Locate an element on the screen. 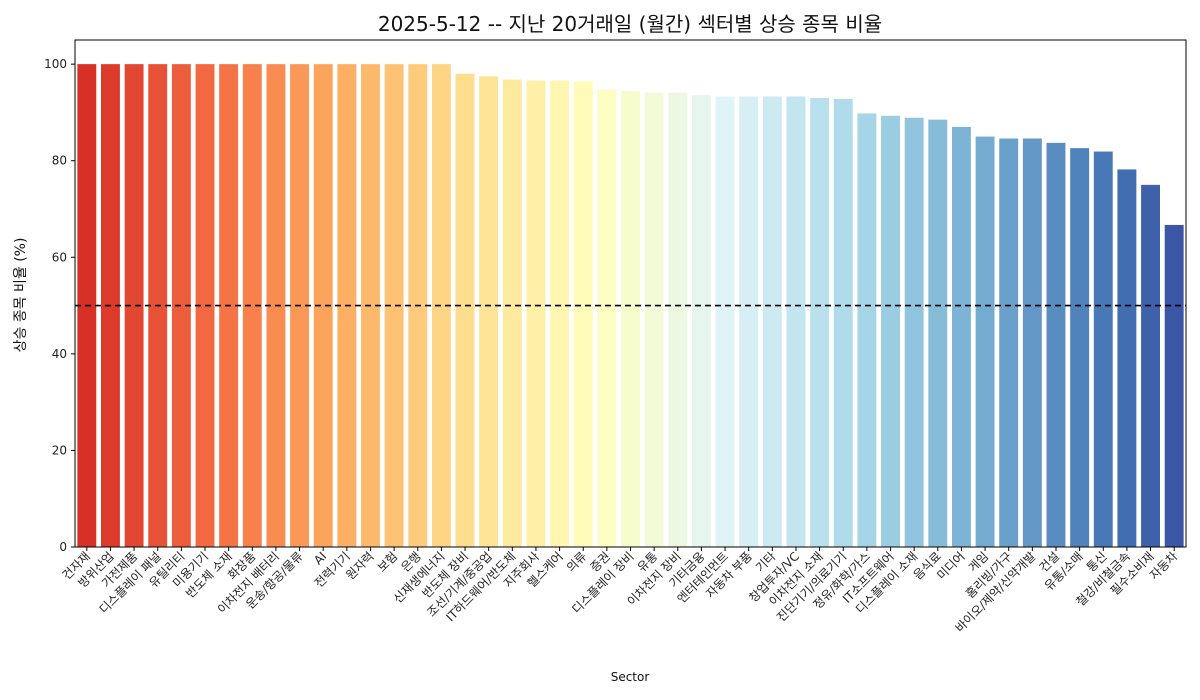 Image resolution: width=1200 pixels, height=700 pixels. y-tick-label: 80 is located at coordinates (59, 161).